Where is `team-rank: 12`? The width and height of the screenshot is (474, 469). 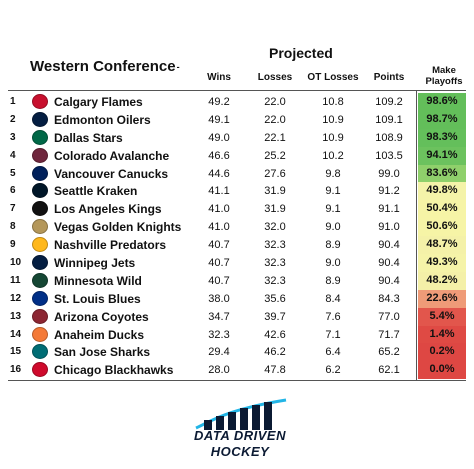 team-rank: 12 is located at coordinates (16, 298).